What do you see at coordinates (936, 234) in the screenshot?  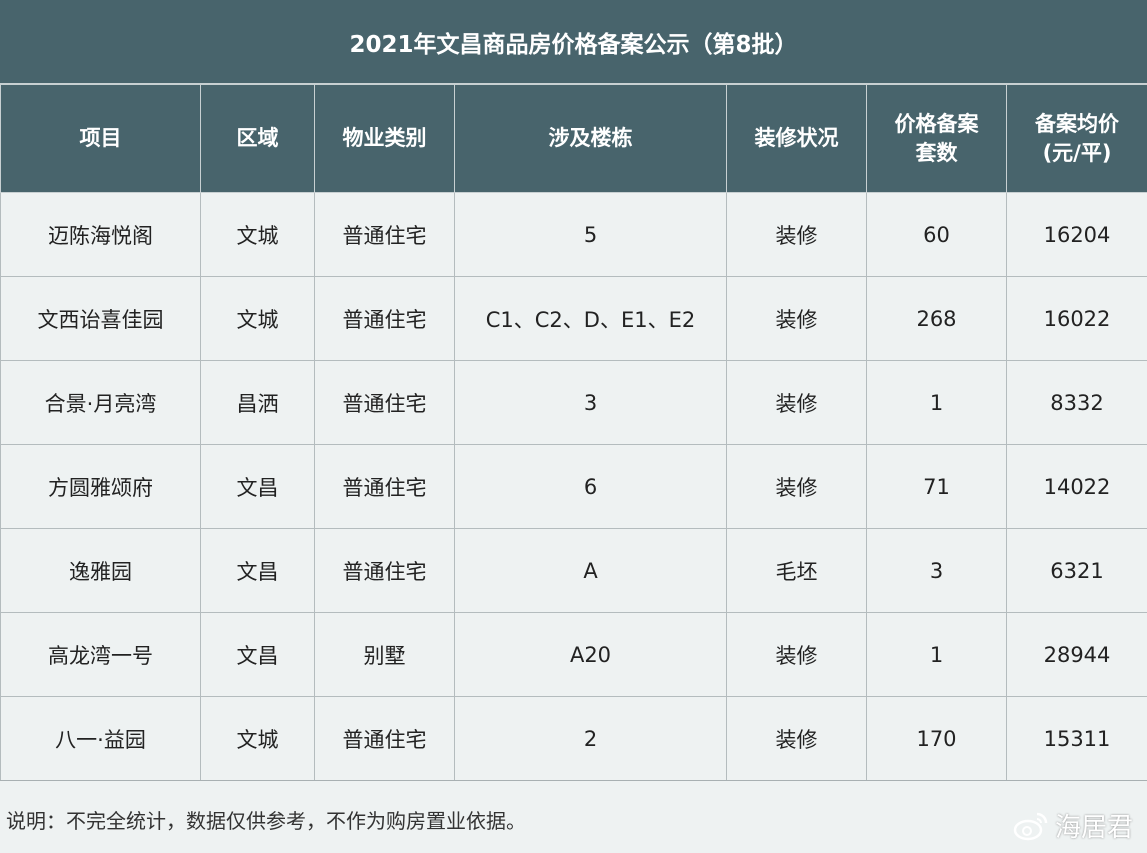 I see `cell-unit-count: 60` at bounding box center [936, 234].